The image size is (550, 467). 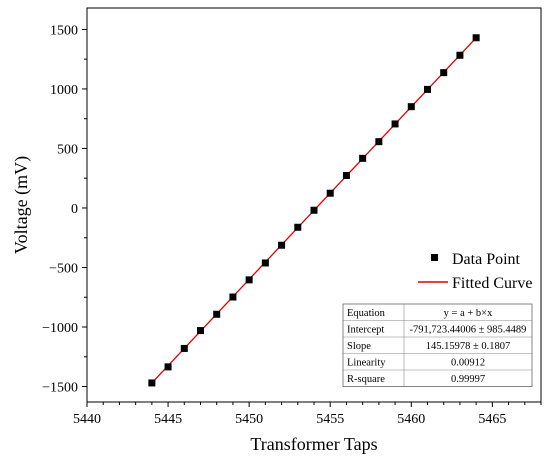 I want to click on x-tick-label: 5450, so click(x=249, y=419).